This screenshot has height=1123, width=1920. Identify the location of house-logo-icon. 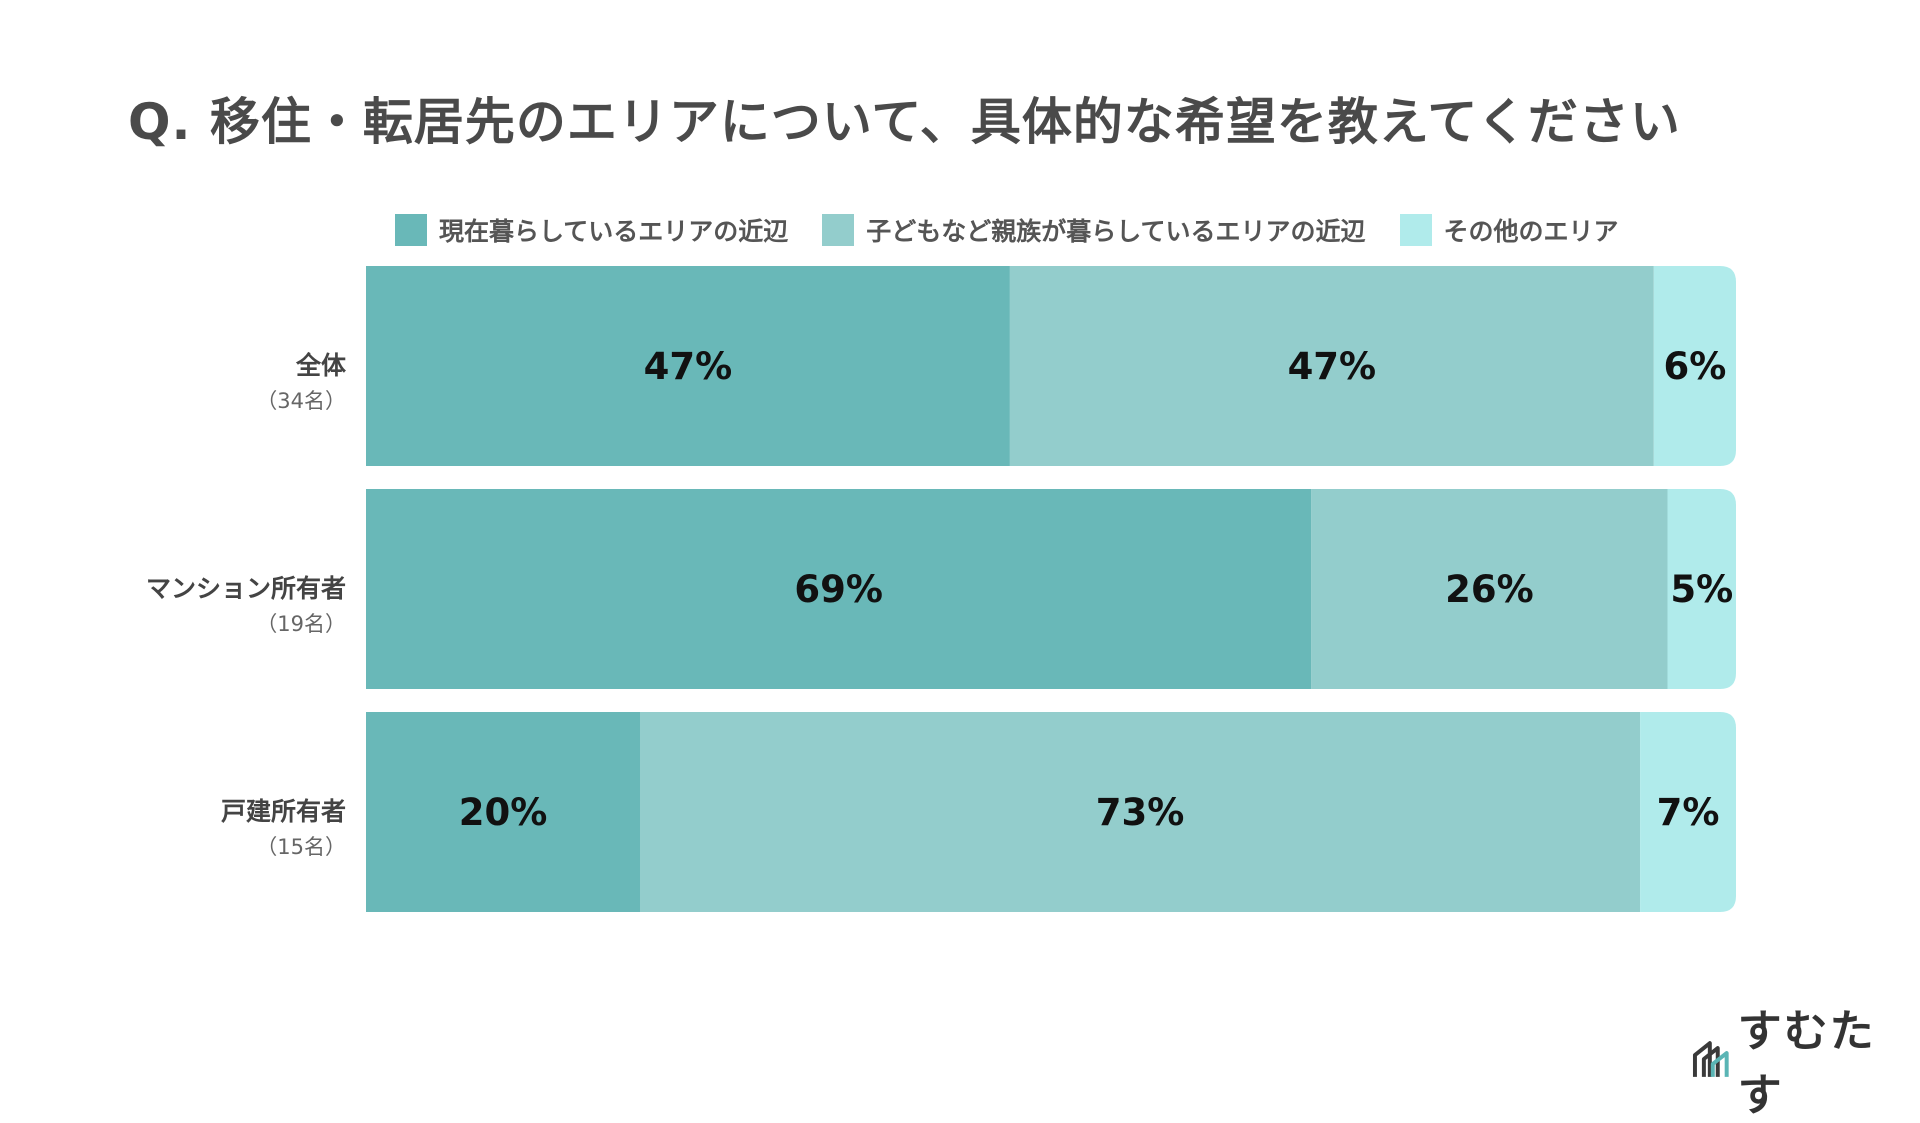
(1710, 1059).